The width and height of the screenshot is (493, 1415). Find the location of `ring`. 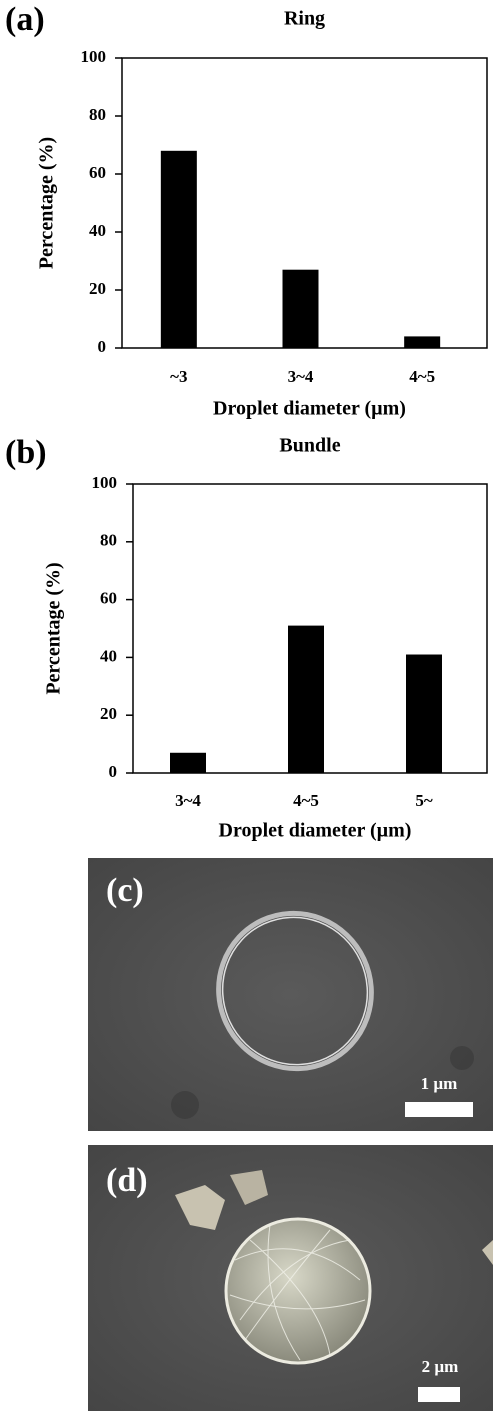

ring is located at coordinates (295, 991).